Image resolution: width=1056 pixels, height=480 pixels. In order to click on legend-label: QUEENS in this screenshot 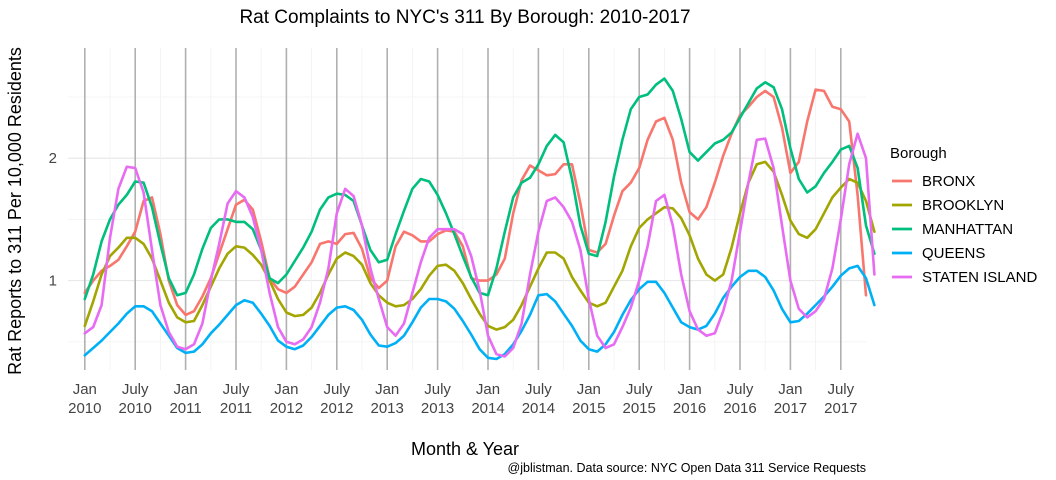, I will do `click(953, 253)`.